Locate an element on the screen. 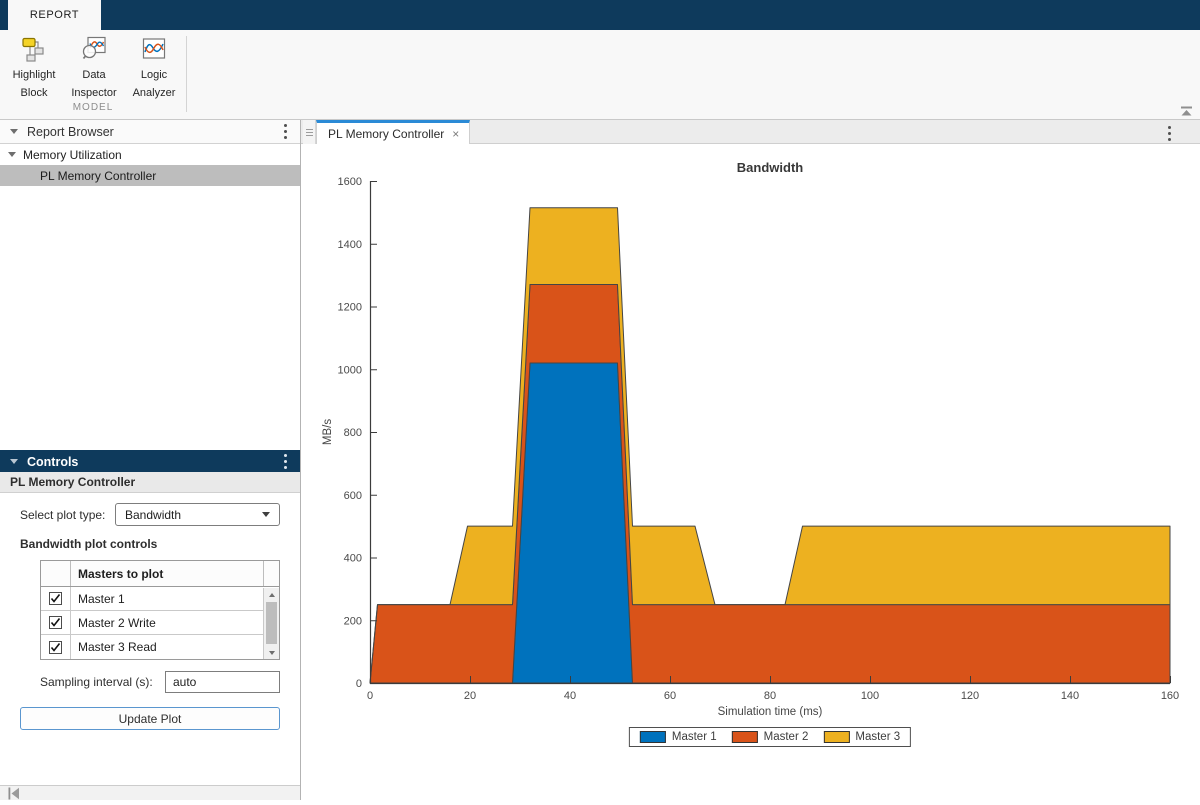 This screenshot has width=1200, height=805. legend-item: Master 1 is located at coordinates (678, 737).